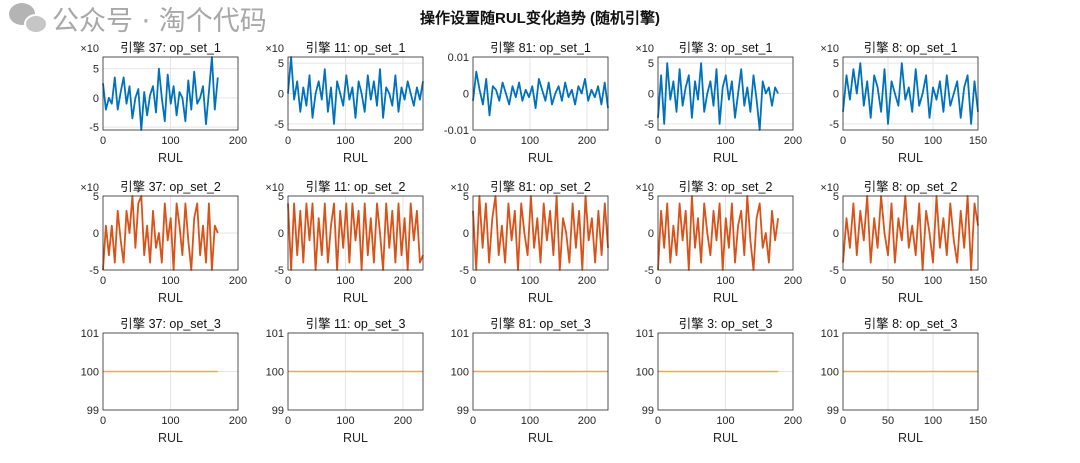 This screenshot has height=463, width=1080. Describe the element at coordinates (540, 18) in the screenshot. I see `figure-title: 操作设置随RUL变化趋势 (随机引擎)` at that location.